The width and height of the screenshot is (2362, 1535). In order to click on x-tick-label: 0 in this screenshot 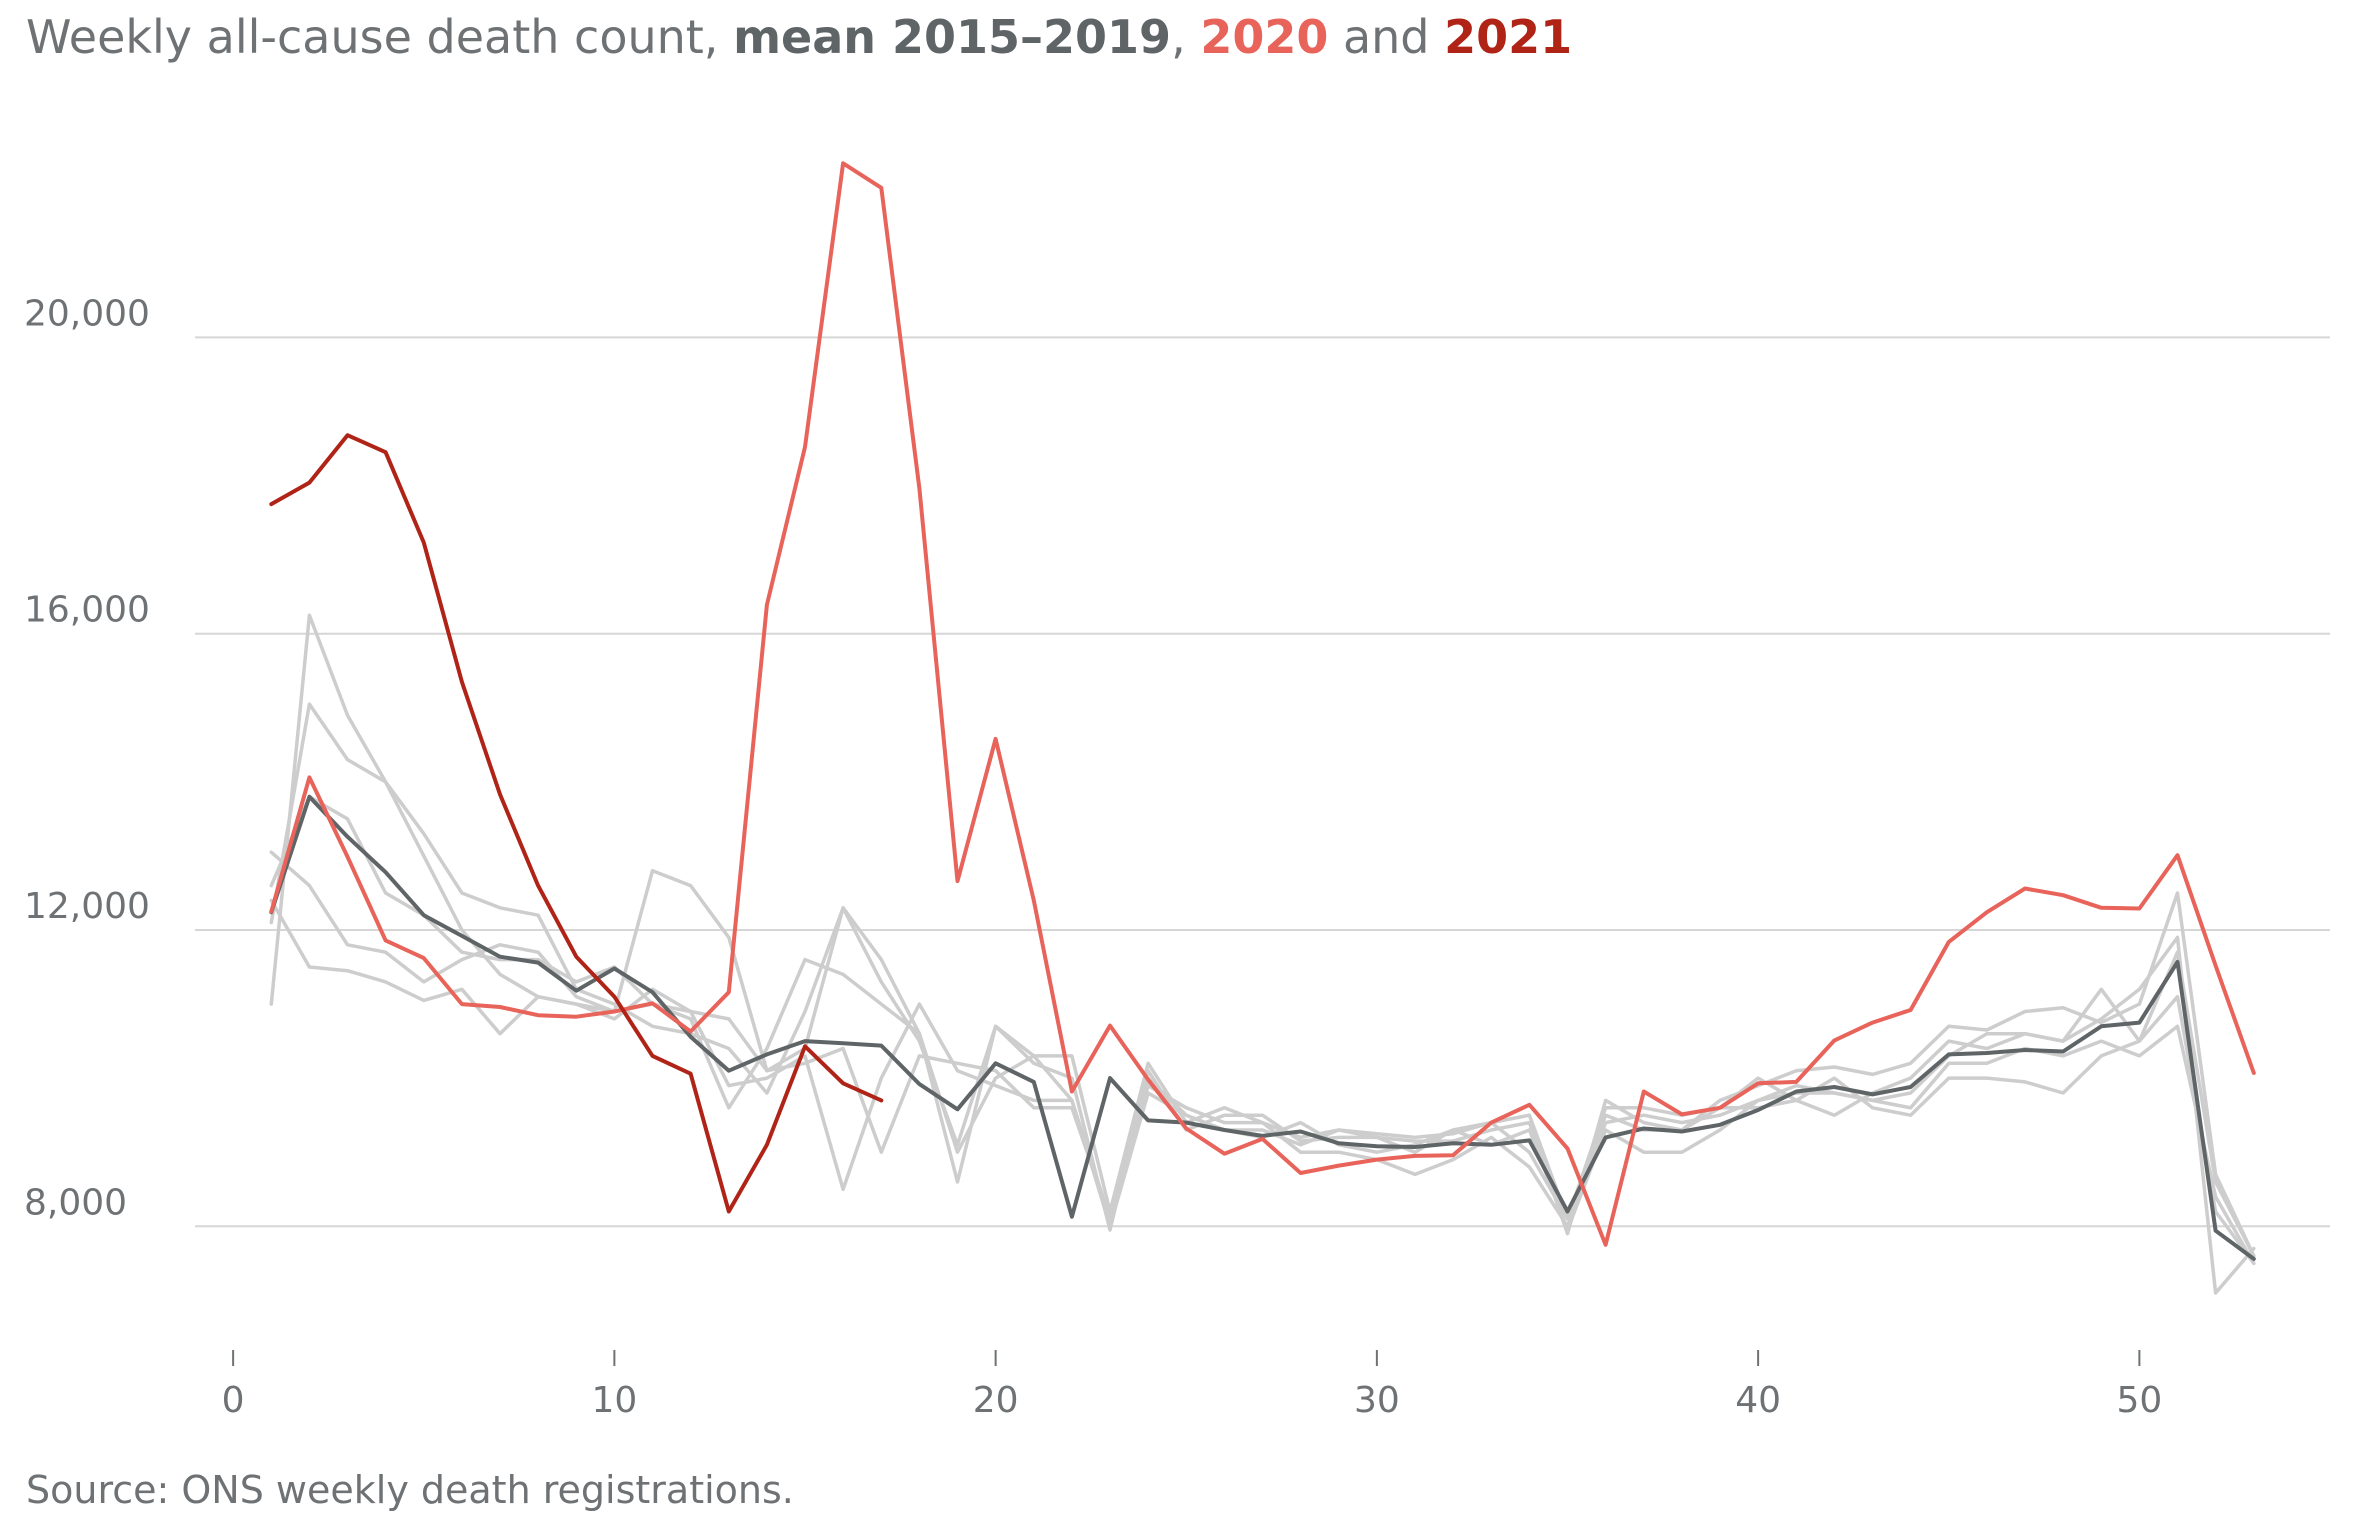, I will do `click(233, 1400)`.